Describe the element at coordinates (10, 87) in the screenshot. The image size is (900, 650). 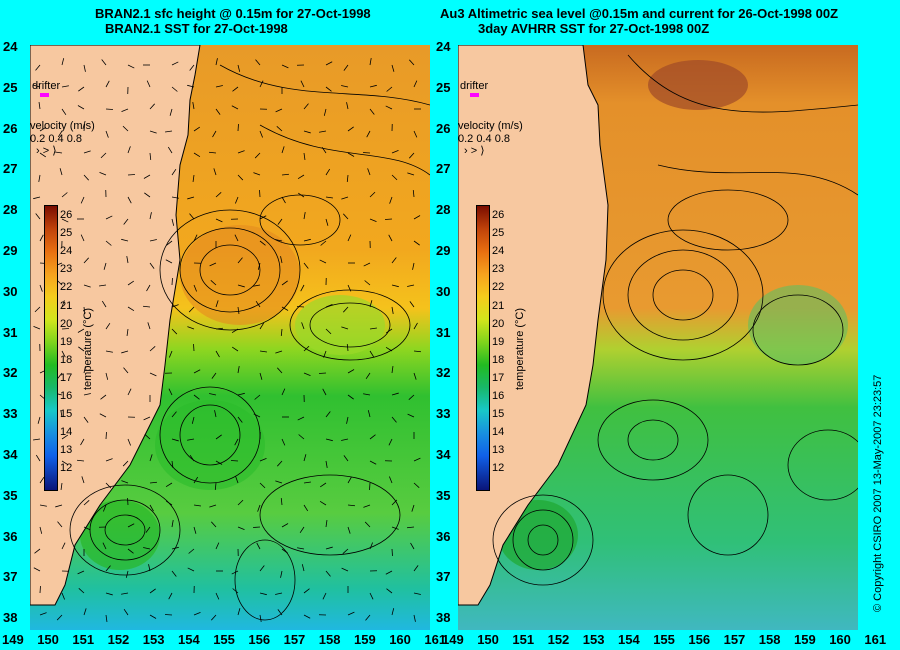
I see `latitude-tick-label: 25` at that location.